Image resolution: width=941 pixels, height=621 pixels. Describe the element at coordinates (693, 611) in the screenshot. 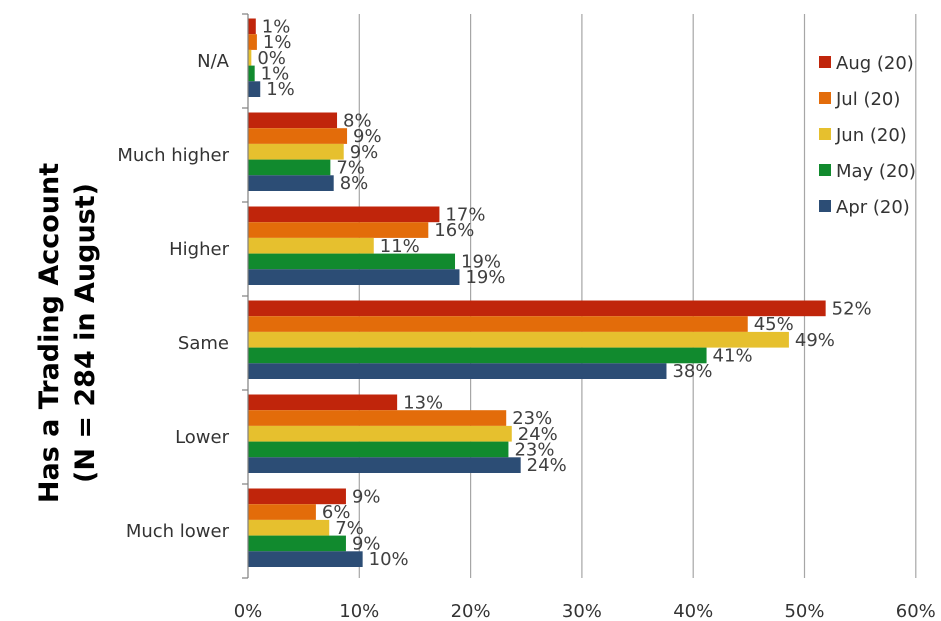

I see `x-tick-label: 40%` at that location.